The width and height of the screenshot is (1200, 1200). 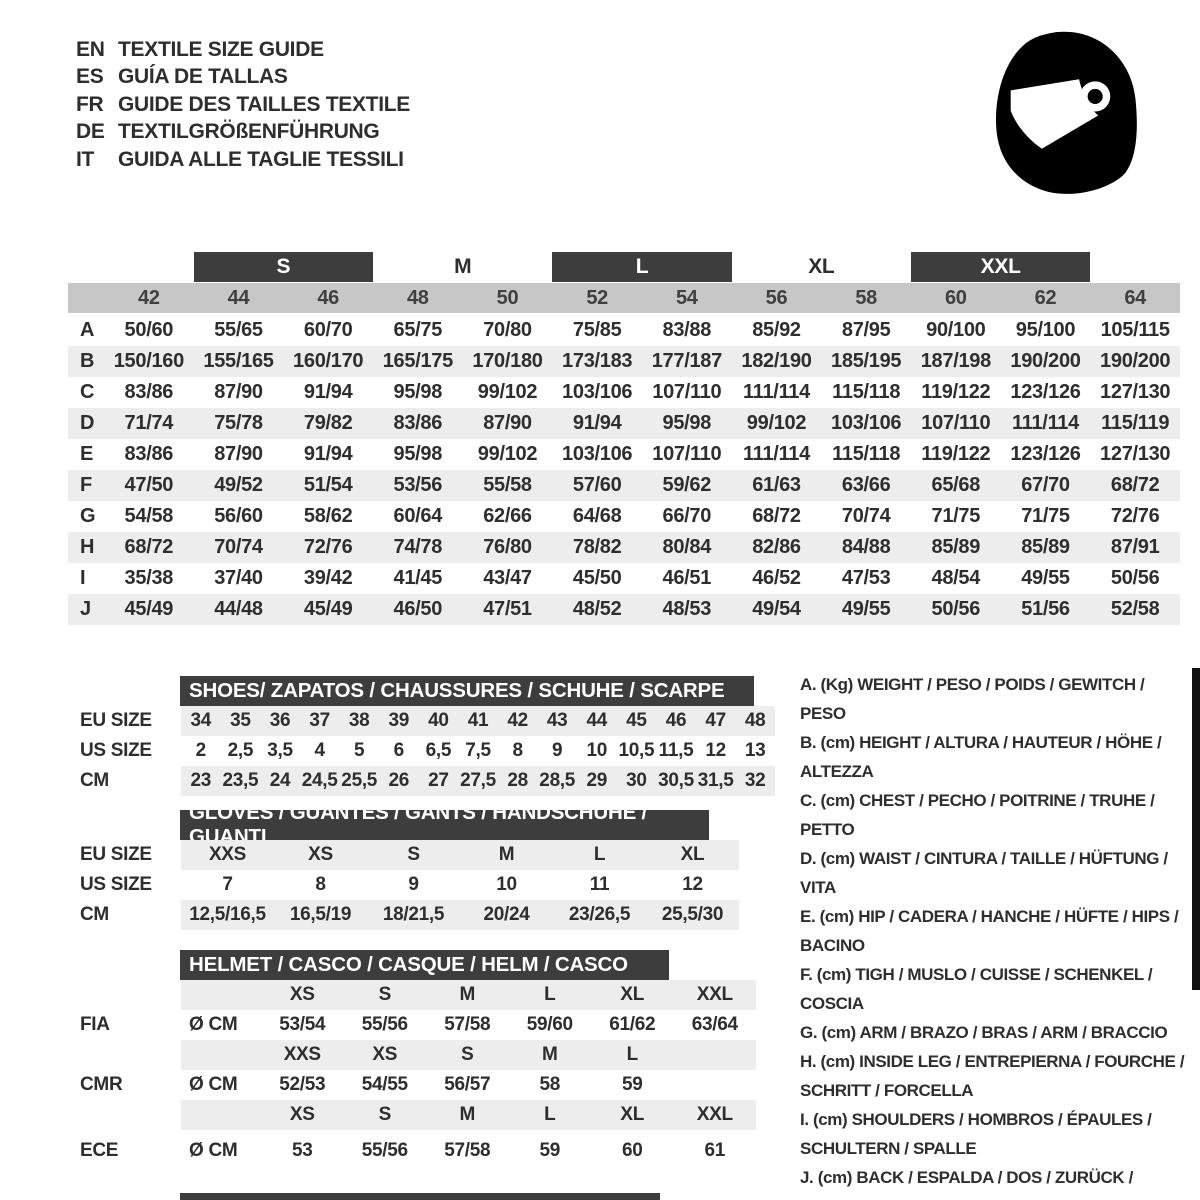 I want to click on measurement-value: 60/64, so click(x=418, y=516).